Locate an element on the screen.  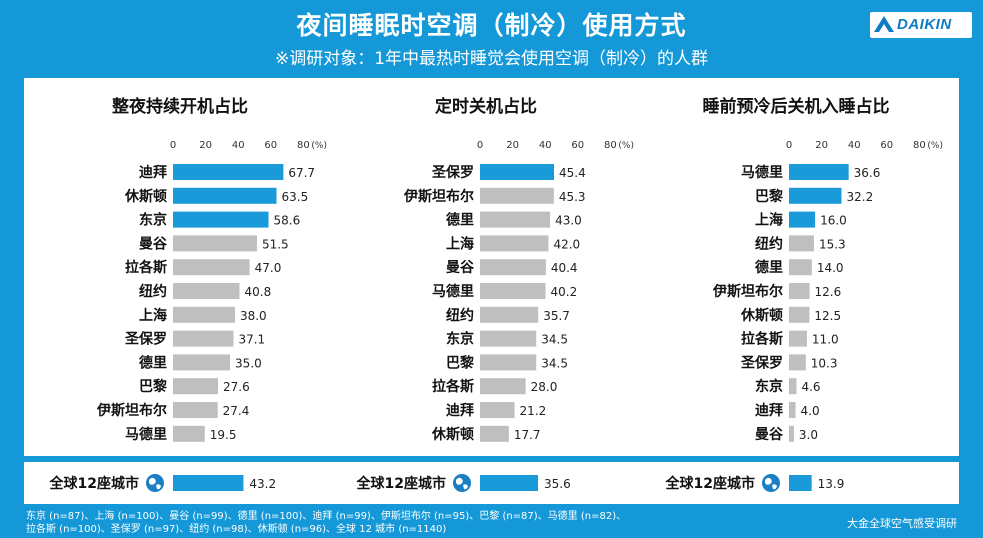
panel-1-category-label: 东京 is located at coordinates (153, 220).